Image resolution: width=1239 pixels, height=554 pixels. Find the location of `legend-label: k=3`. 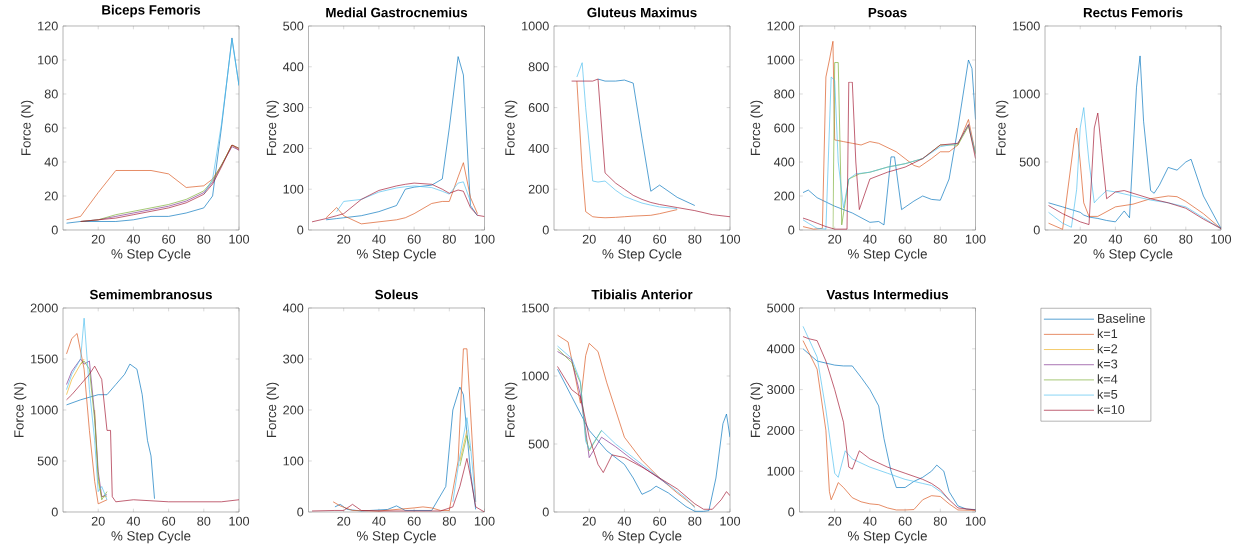

legend-label: k=3 is located at coordinates (1107, 364).